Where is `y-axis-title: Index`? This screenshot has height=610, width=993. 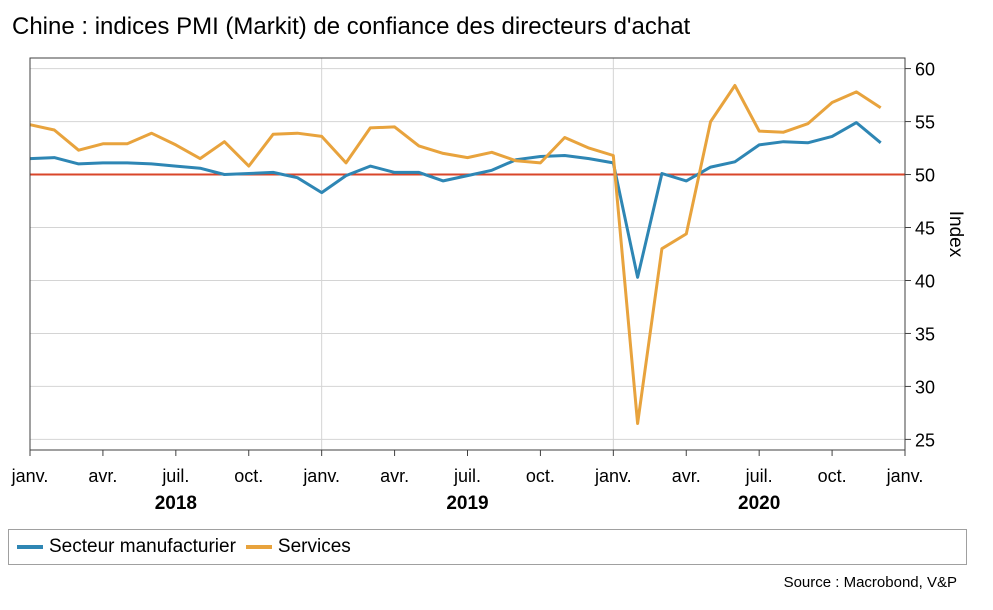 y-axis-title: Index is located at coordinates (955, 234).